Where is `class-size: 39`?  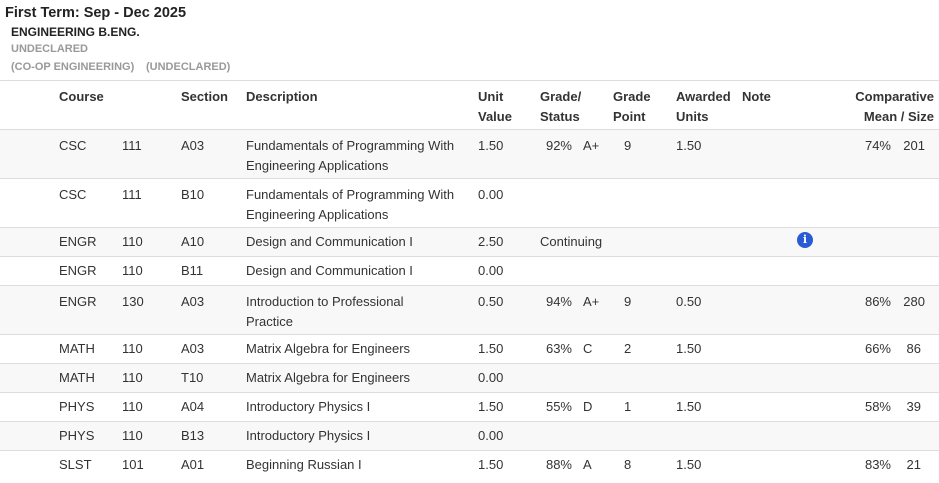 class-size: 39 is located at coordinates (913, 406).